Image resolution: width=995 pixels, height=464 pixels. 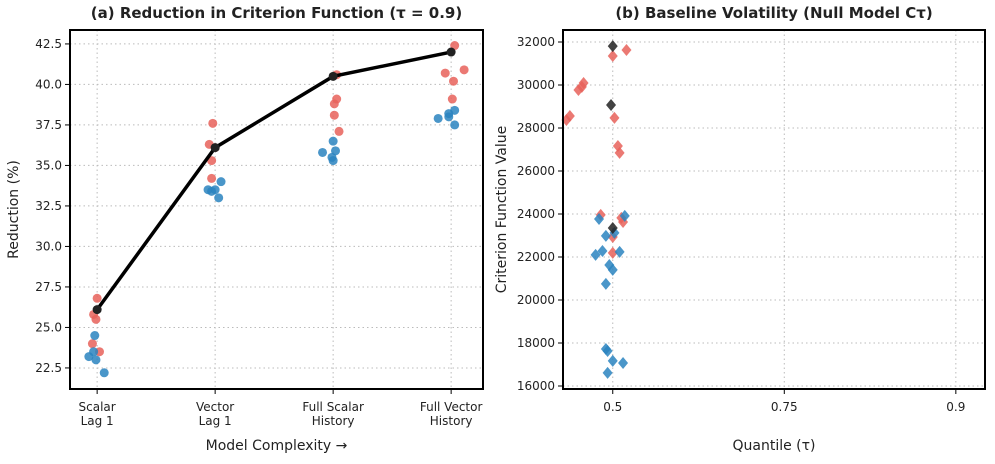 I want to click on y-tick-label: 22000, so click(x=536, y=257).